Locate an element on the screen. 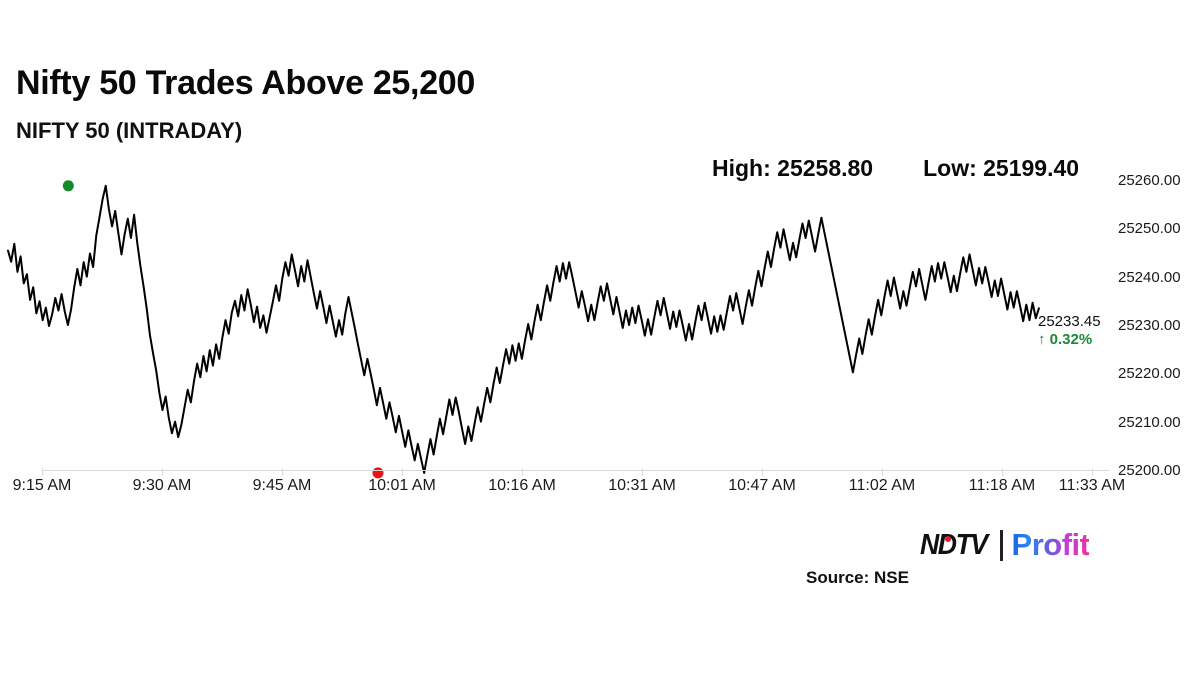  x-axis-tick-label: 9:15 AM is located at coordinates (42, 485).